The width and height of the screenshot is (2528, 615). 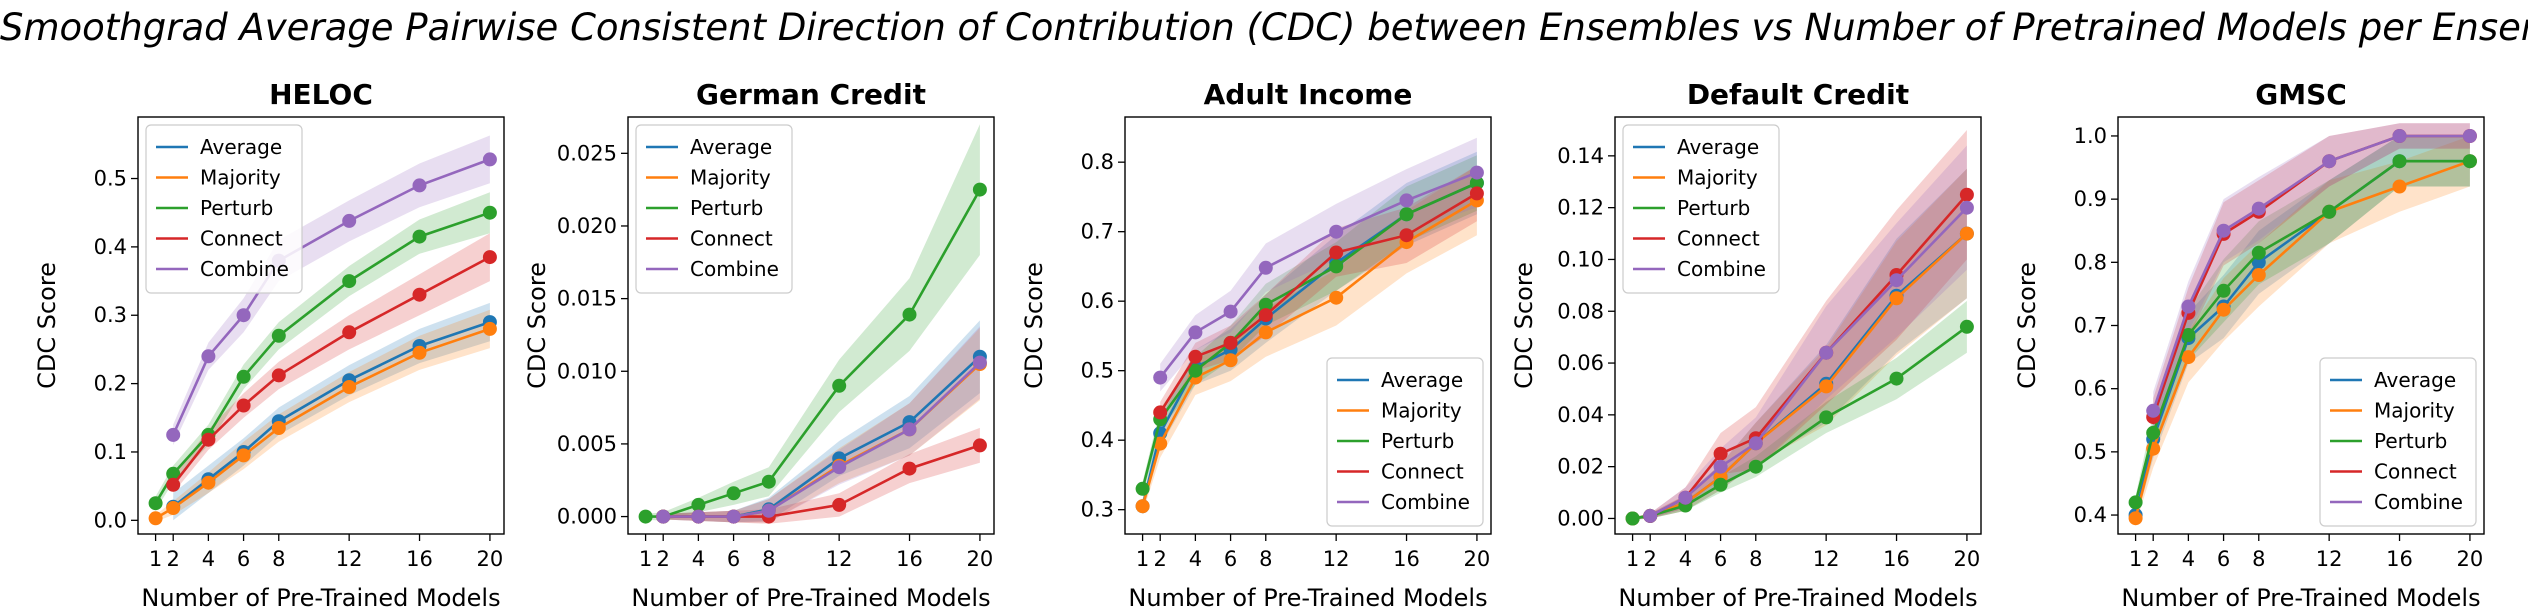 What do you see at coordinates (810, 598) in the screenshot?
I see `x-axis-label: Number of Pre-Trained Models` at bounding box center [810, 598].